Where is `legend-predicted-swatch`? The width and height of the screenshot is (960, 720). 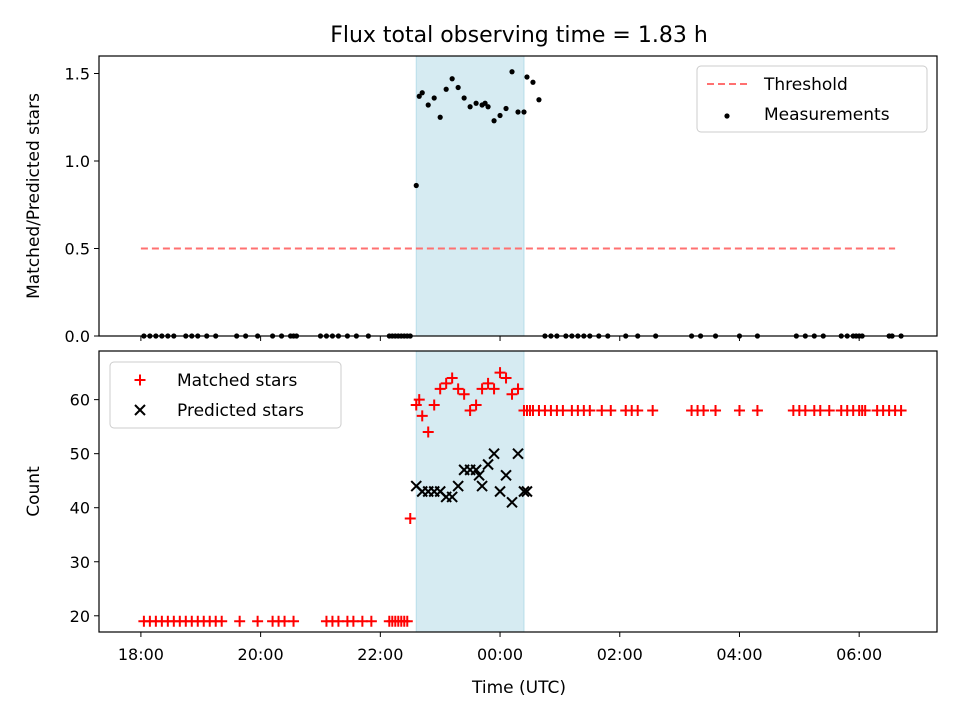
legend-predicted-swatch is located at coordinates (140, 410).